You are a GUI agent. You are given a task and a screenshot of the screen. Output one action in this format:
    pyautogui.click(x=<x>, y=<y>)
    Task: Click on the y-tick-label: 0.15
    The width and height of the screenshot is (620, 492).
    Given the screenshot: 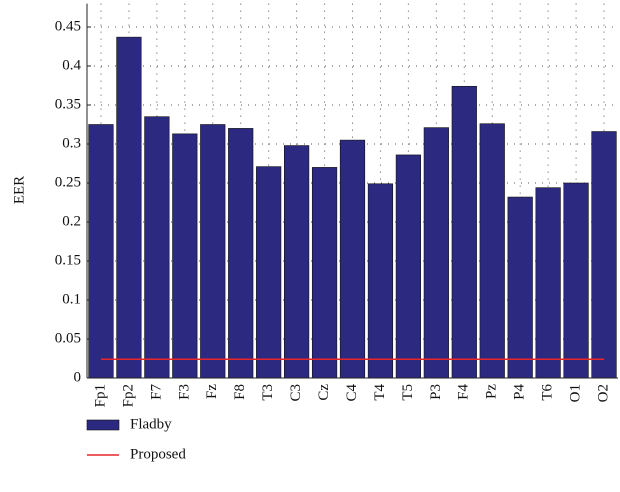 What is the action you would take?
    pyautogui.click(x=68, y=260)
    